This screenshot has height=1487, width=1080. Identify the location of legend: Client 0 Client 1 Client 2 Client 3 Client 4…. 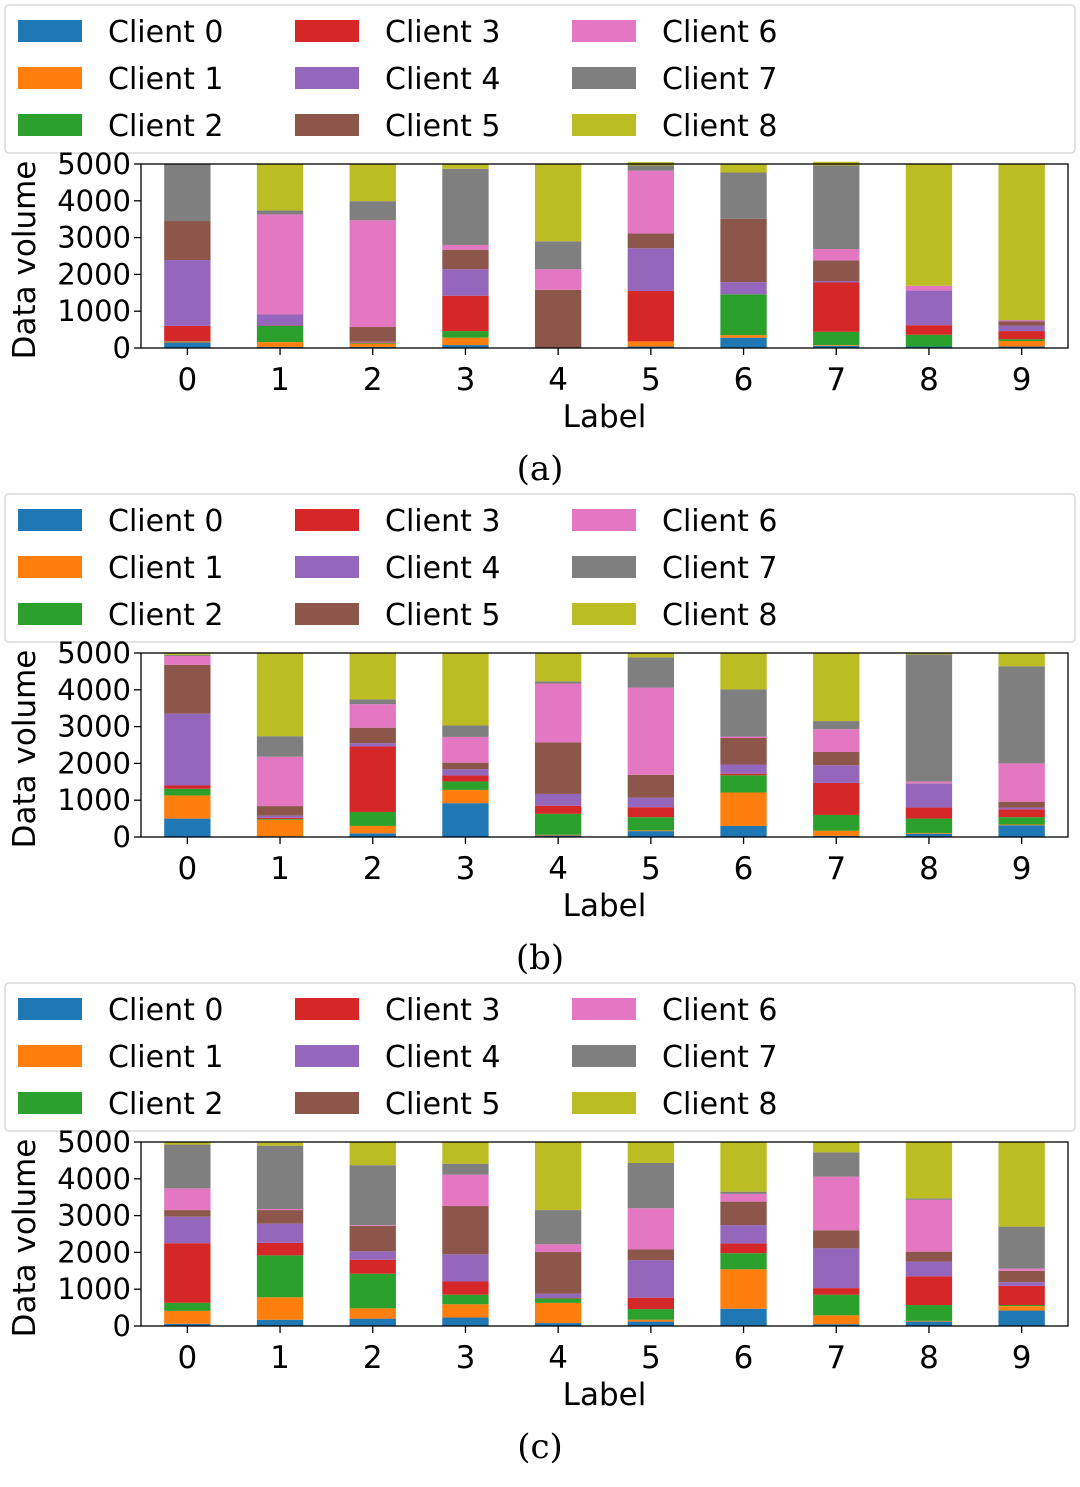
(540, 1057).